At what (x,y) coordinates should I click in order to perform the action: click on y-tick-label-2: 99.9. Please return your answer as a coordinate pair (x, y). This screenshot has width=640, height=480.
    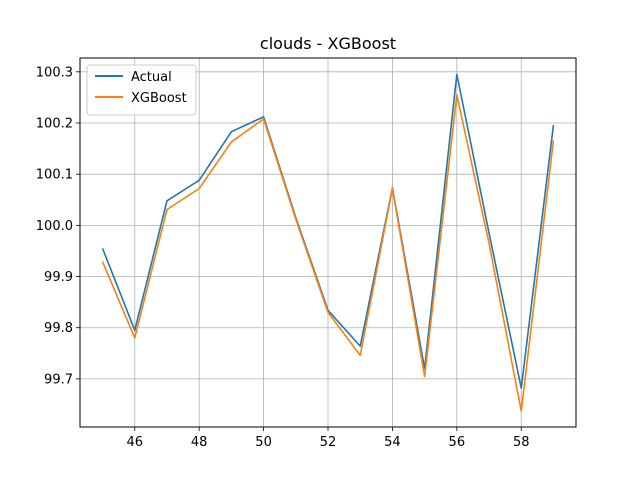
    Looking at the image, I should click on (58, 277).